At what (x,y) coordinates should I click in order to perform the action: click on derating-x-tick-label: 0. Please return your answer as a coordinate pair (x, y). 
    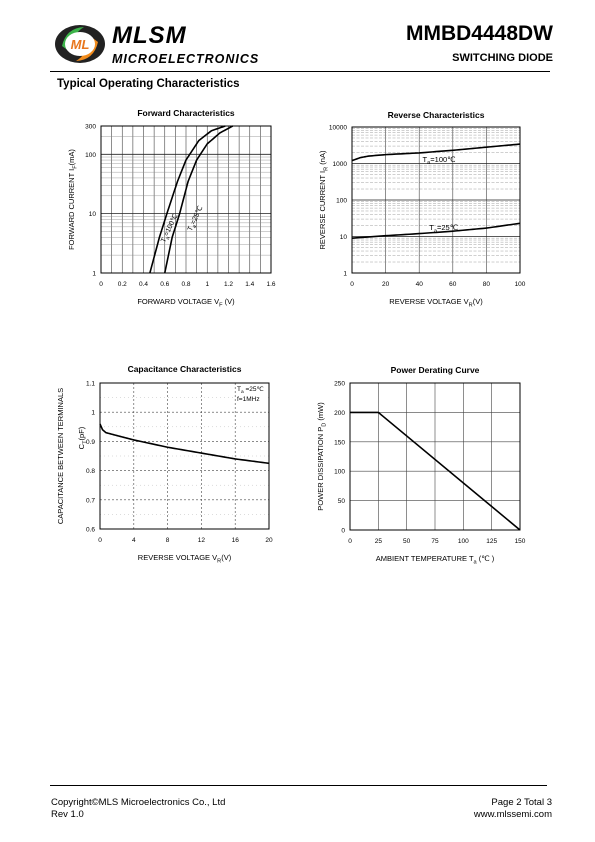
    Looking at the image, I should click on (350, 541).